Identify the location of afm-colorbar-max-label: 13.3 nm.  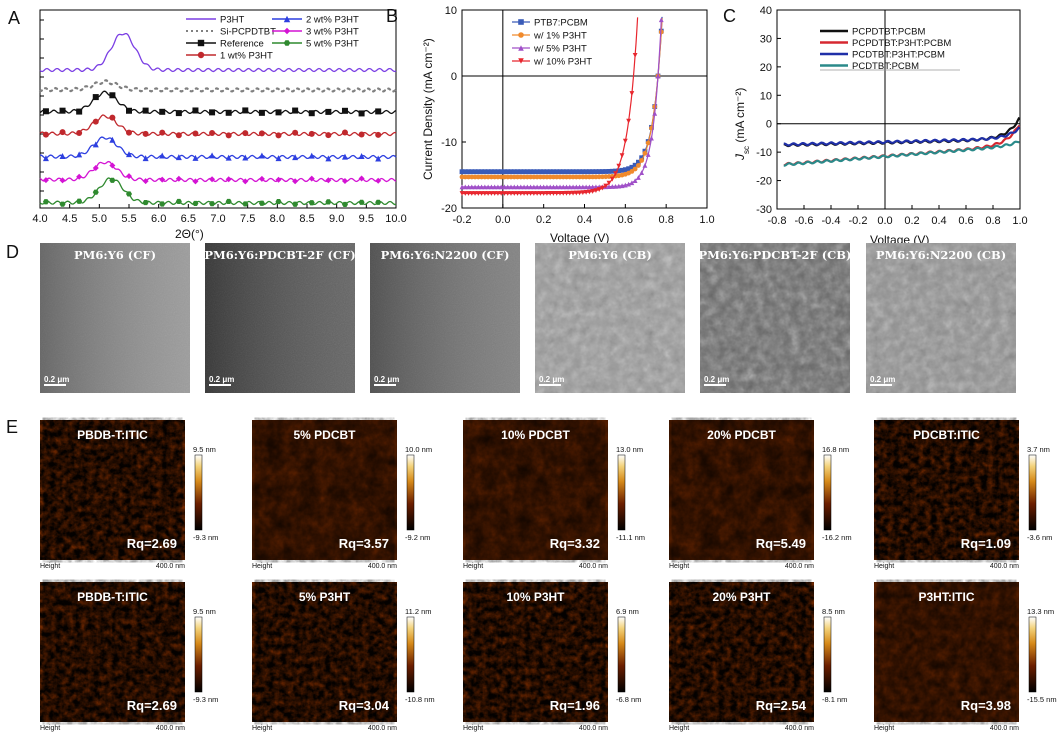
(1040, 611).